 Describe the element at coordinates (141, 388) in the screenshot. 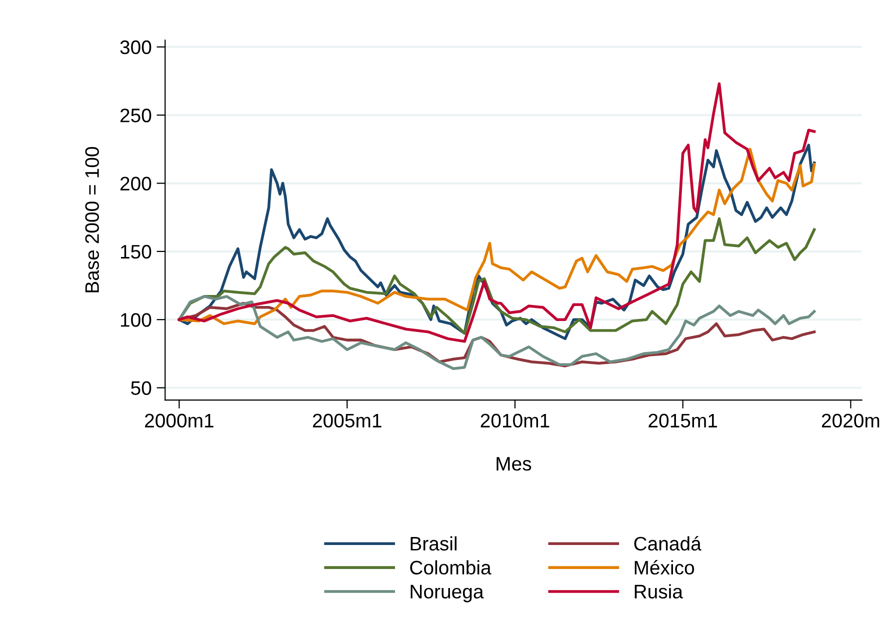

I see `y-tick-label: 50` at that location.